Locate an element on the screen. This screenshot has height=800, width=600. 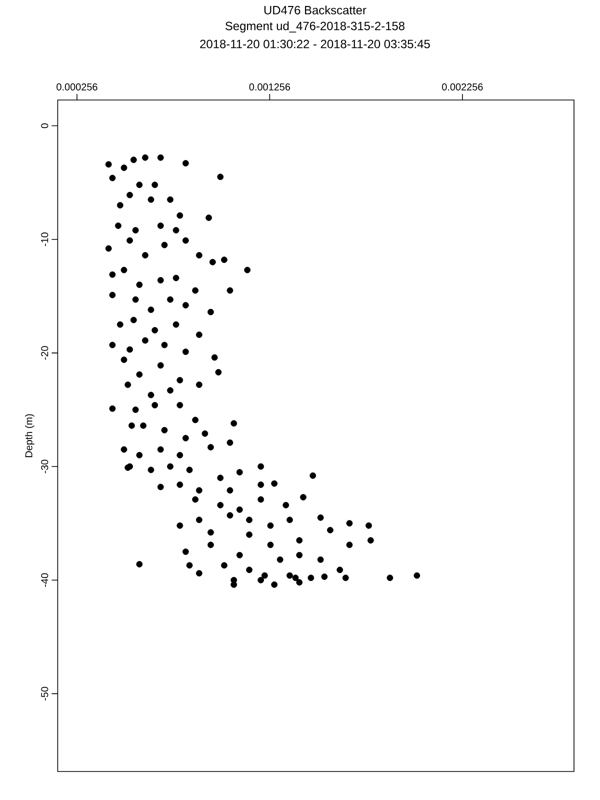
y-axis-title: Depth (m) is located at coordinates (29, 436).